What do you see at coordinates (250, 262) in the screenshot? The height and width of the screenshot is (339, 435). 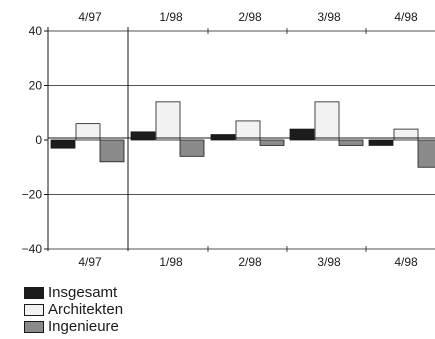 I see `x-tick-label-bottom-2: 2/98` at bounding box center [250, 262].